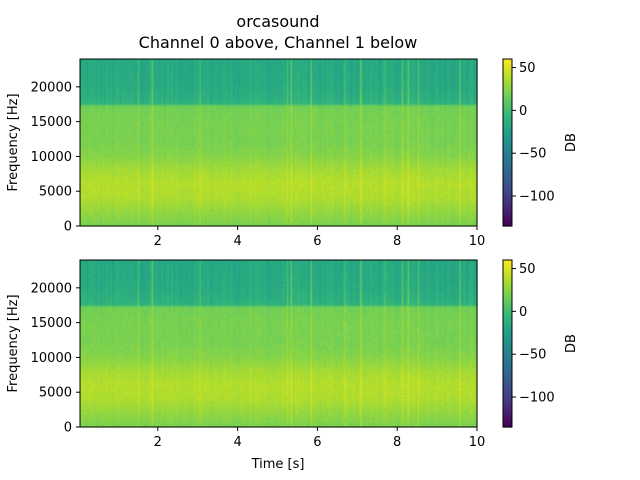 This screenshot has height=480, width=640. Describe the element at coordinates (278, 42) in the screenshot. I see `chart-subtitle: Channel 0 above, Channel 1 below` at that location.